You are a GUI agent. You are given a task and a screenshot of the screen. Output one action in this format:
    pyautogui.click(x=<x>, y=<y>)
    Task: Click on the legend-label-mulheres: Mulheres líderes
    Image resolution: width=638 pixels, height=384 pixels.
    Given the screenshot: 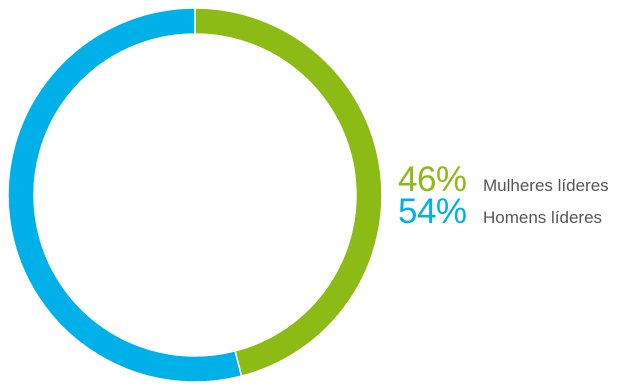 What is the action you would take?
    pyautogui.click(x=546, y=185)
    